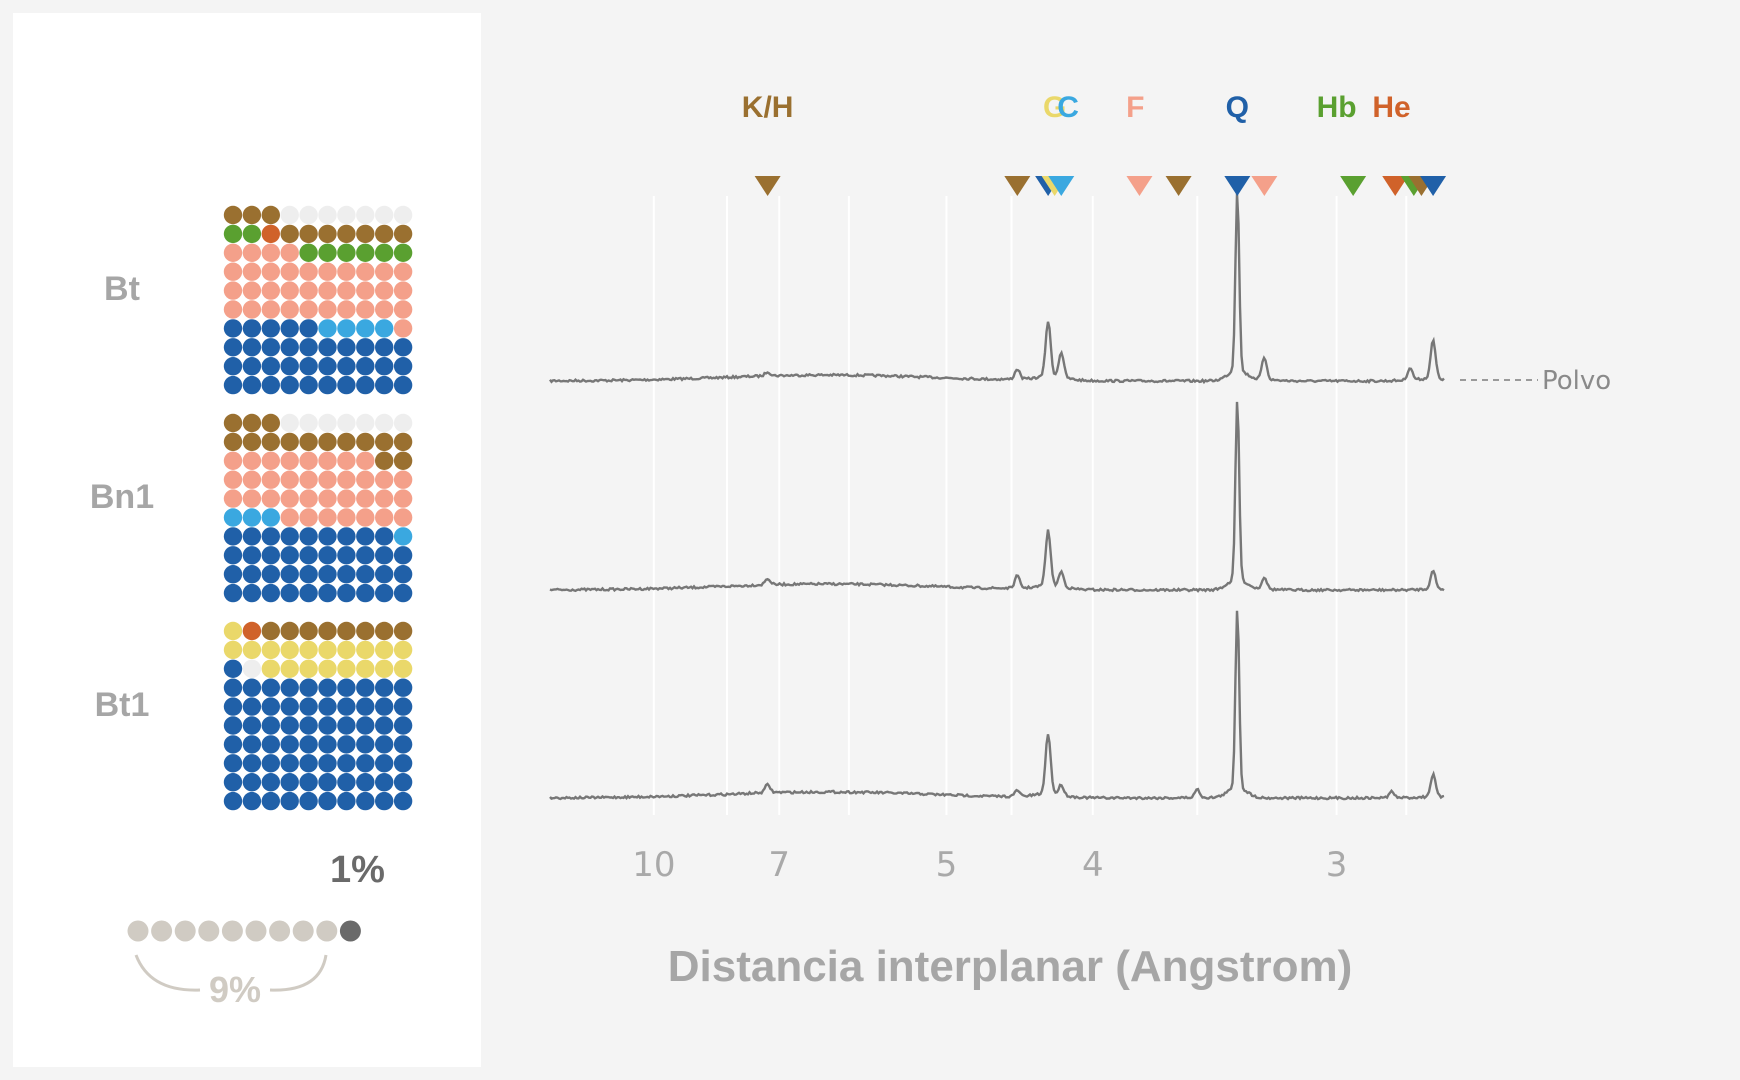 The image size is (1740, 1080). What do you see at coordinates (1391, 107) in the screenshot?
I see `mineral-label-he: He` at bounding box center [1391, 107].